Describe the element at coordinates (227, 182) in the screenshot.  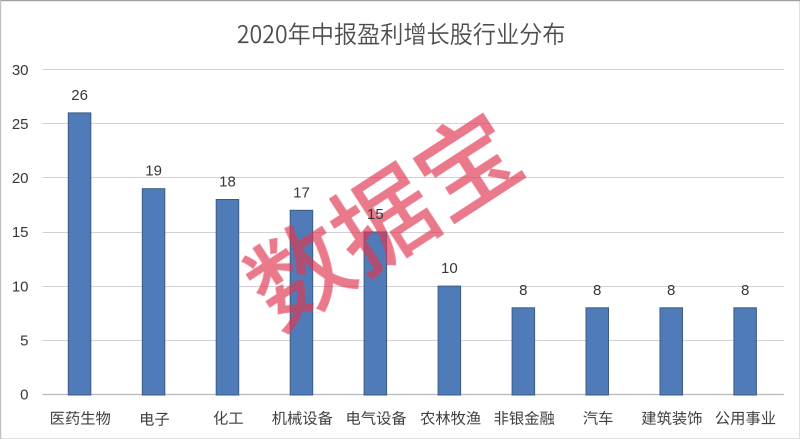
I see `svg-text: 18` at that location.